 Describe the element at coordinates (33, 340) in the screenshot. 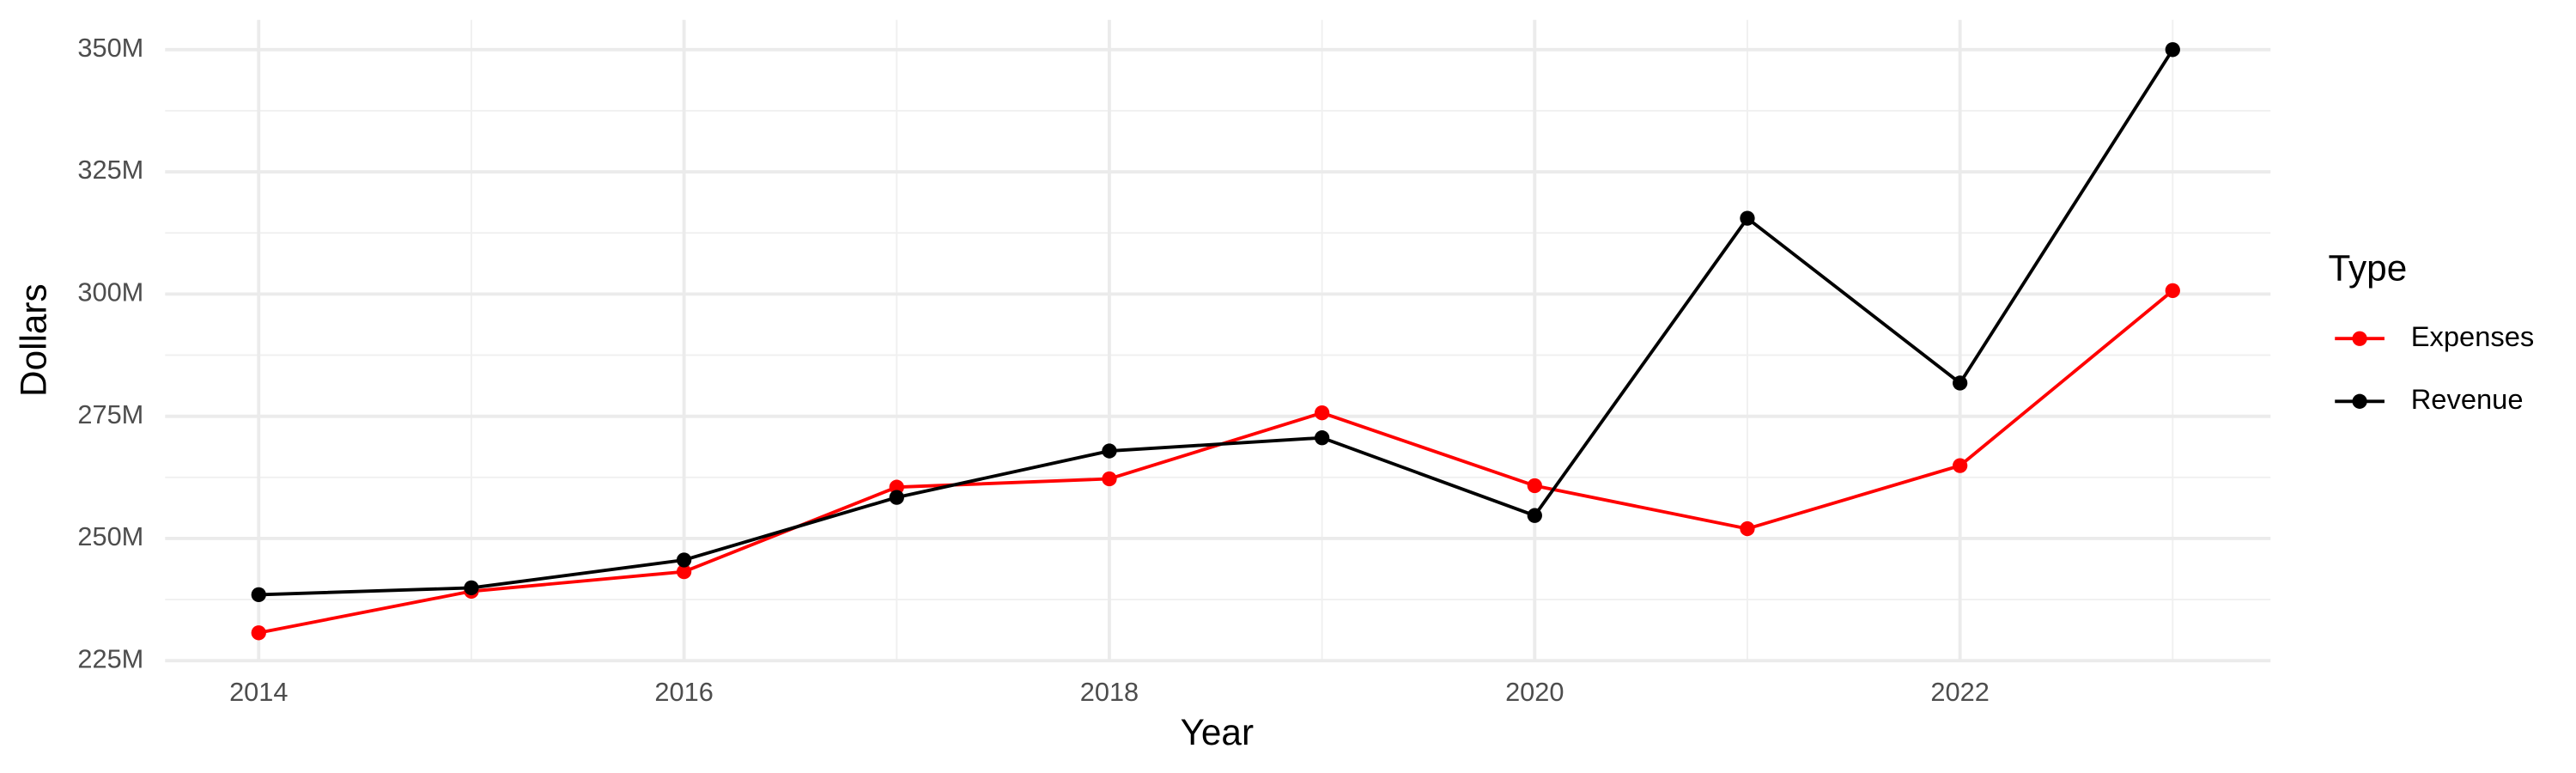

I see `y-axis-title: Dollars` at that location.